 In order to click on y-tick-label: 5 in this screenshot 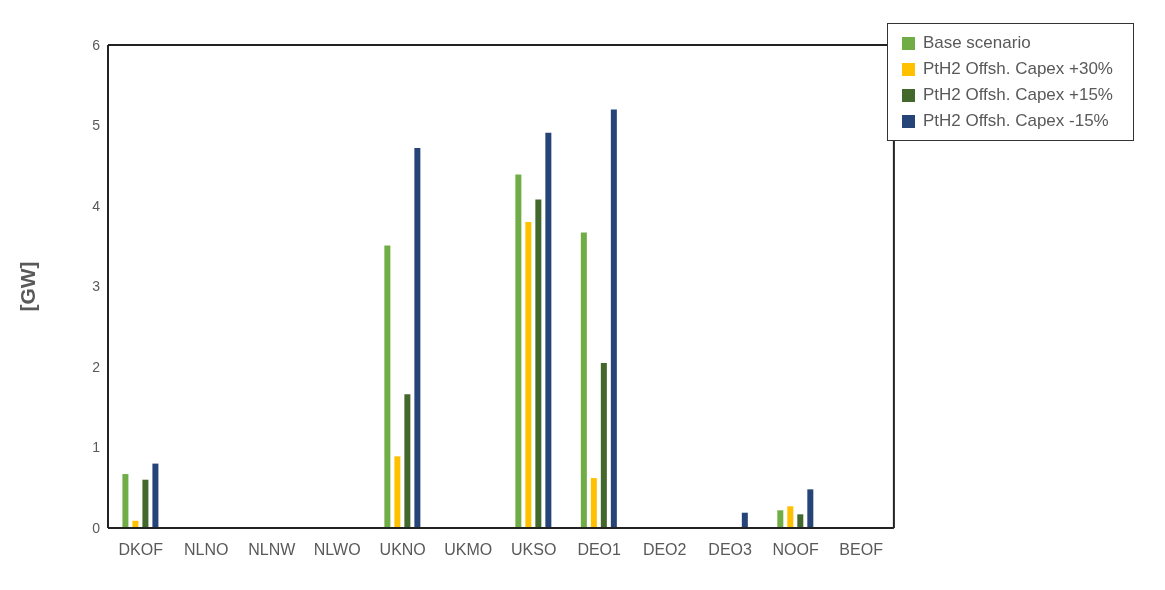, I will do `click(96, 125)`.